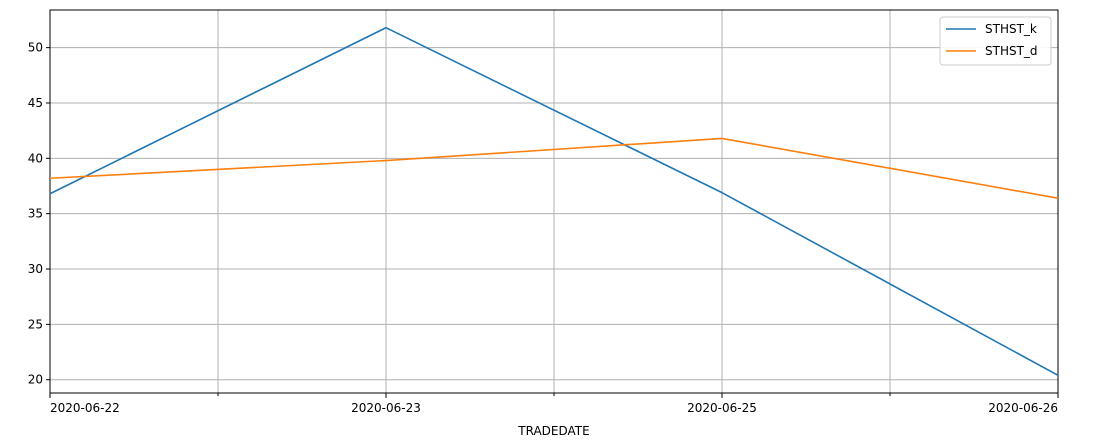 This screenshot has height=448, width=1108. What do you see at coordinates (722, 408) in the screenshot?
I see `x-tick-label: 2020-06-25` at bounding box center [722, 408].